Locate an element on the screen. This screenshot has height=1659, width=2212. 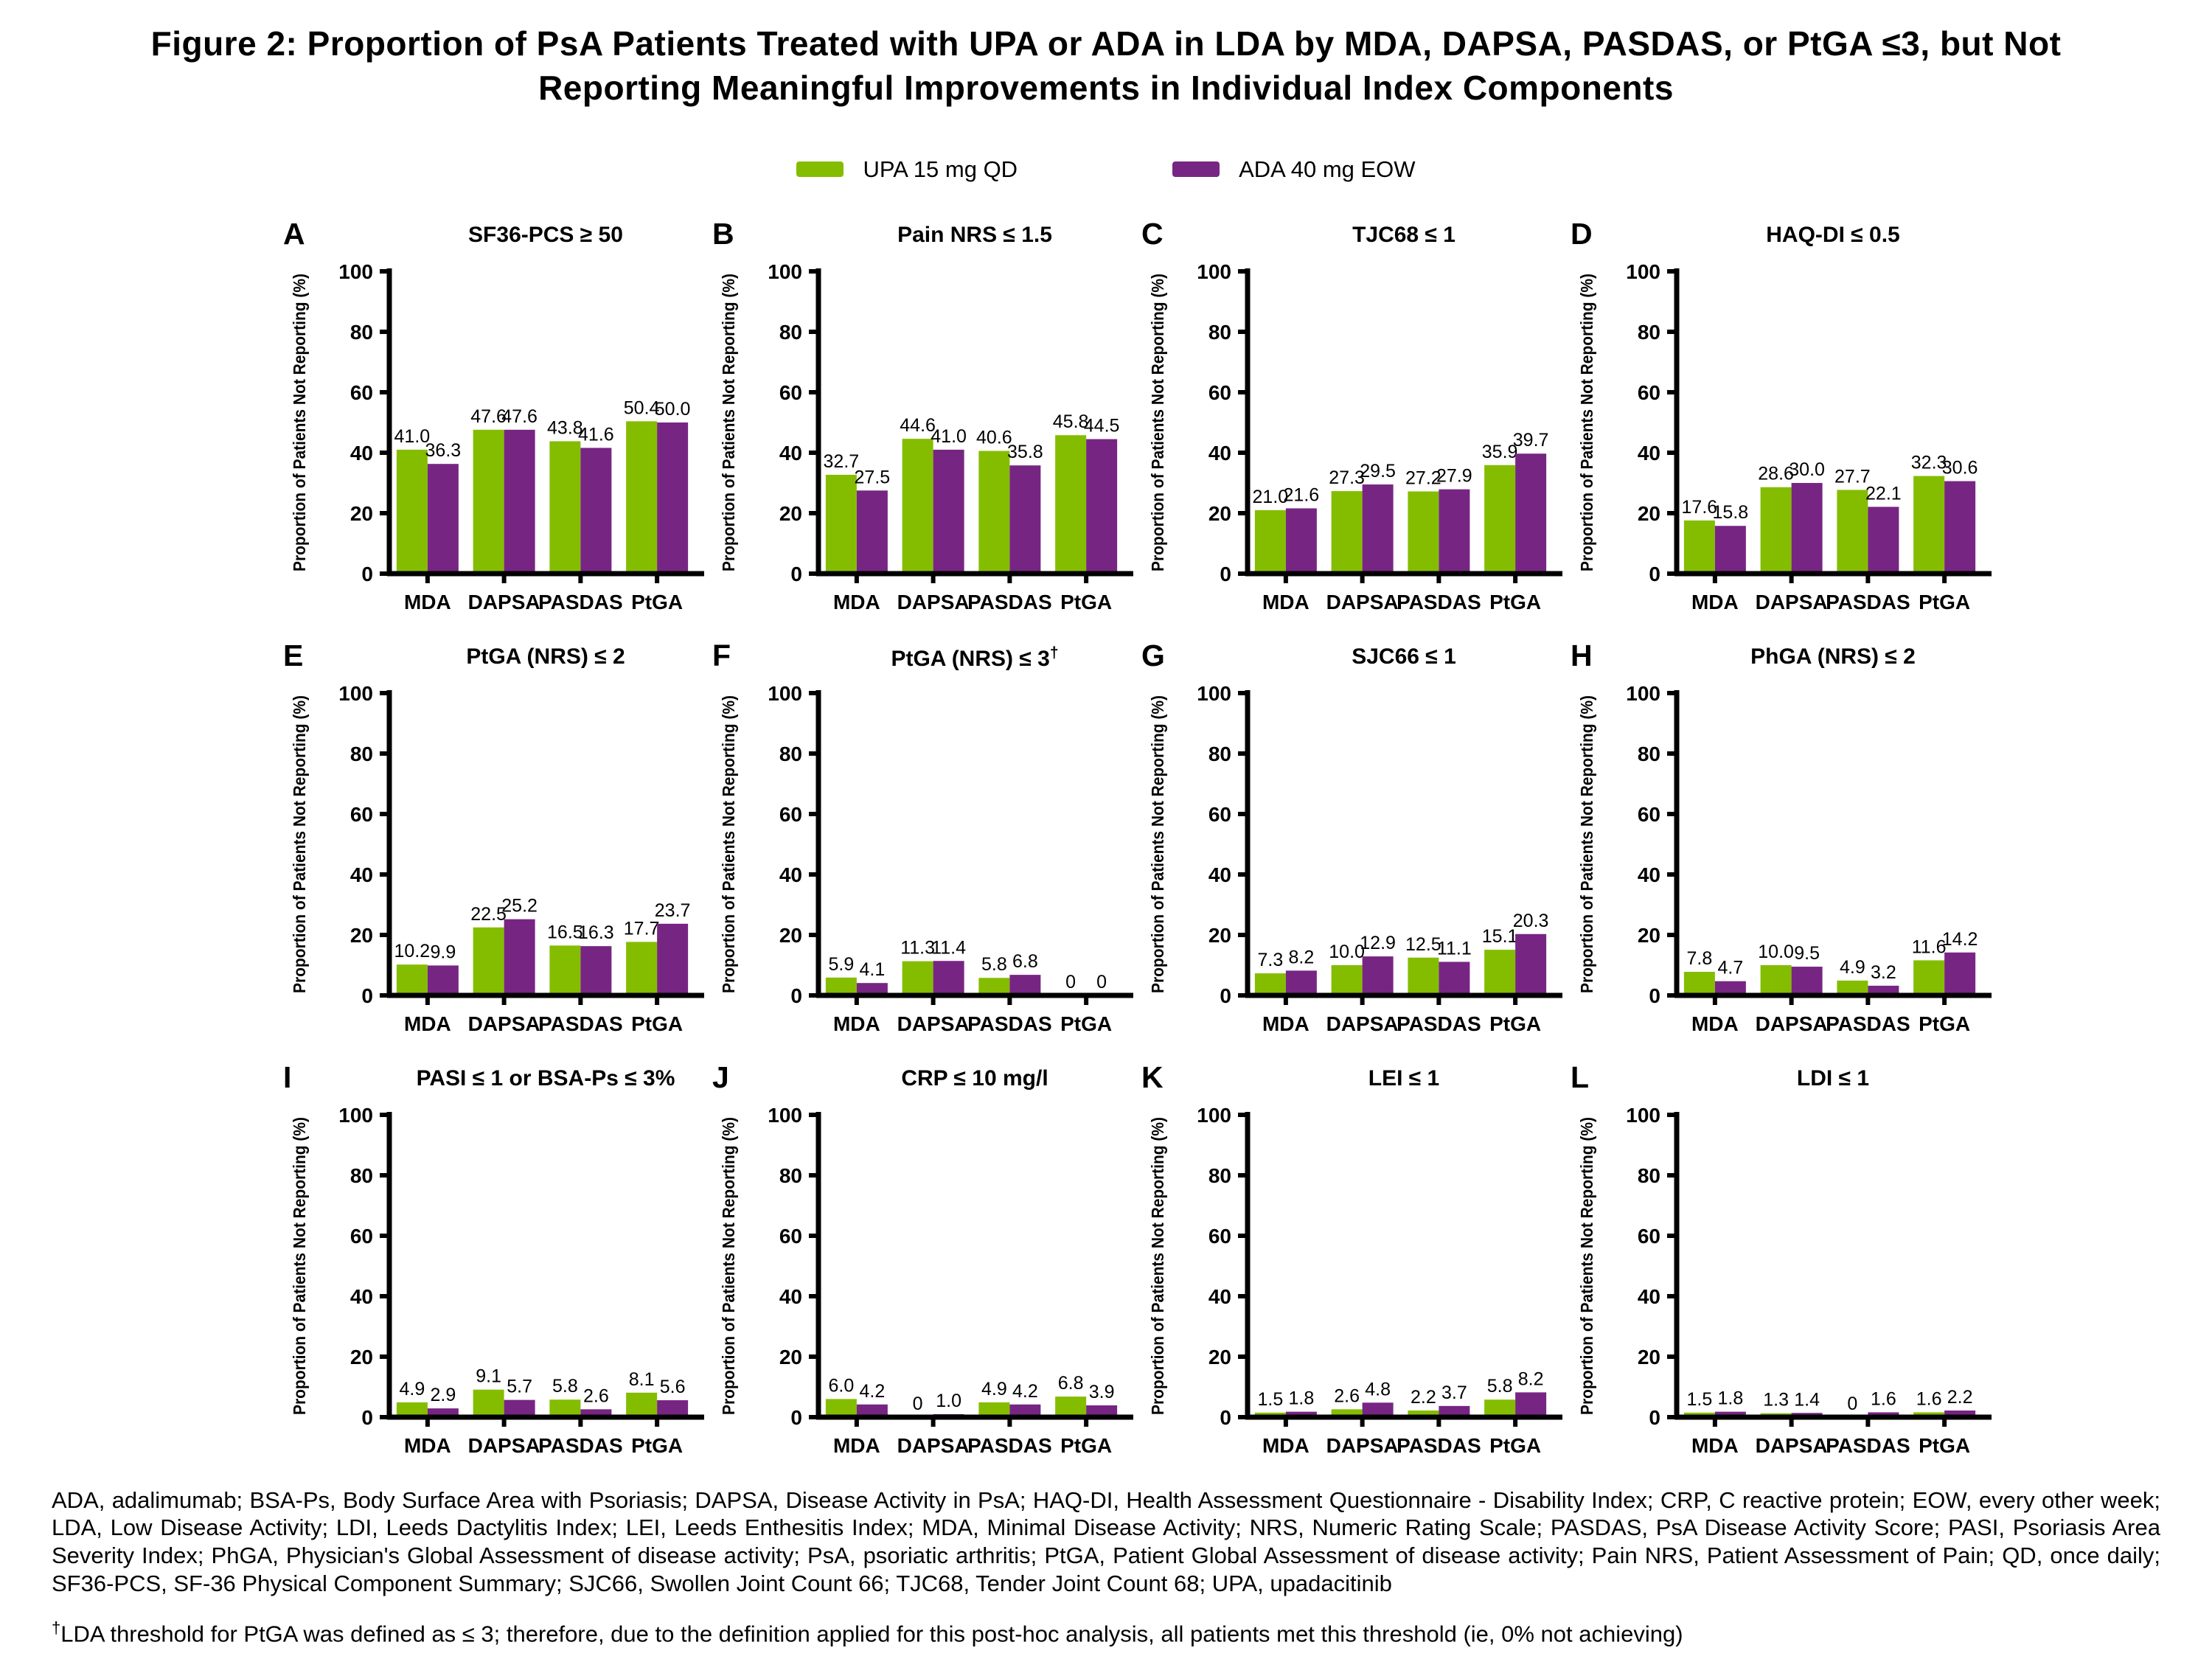
bar-value-label: 30.6 is located at coordinates (1960, 467).